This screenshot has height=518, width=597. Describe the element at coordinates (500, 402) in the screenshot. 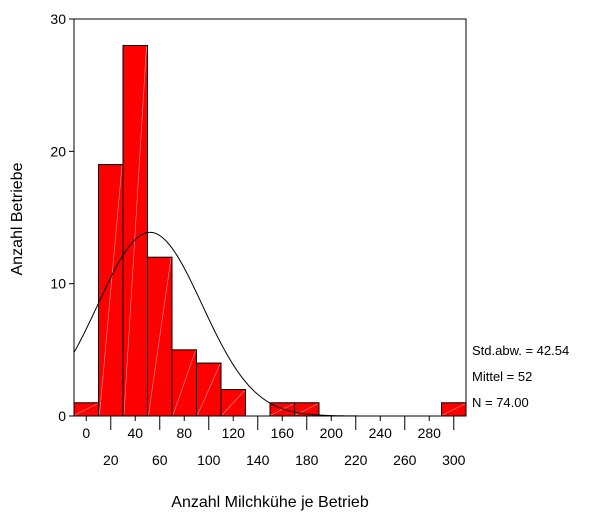

I see `stat-n: N = 74.00` at that location.